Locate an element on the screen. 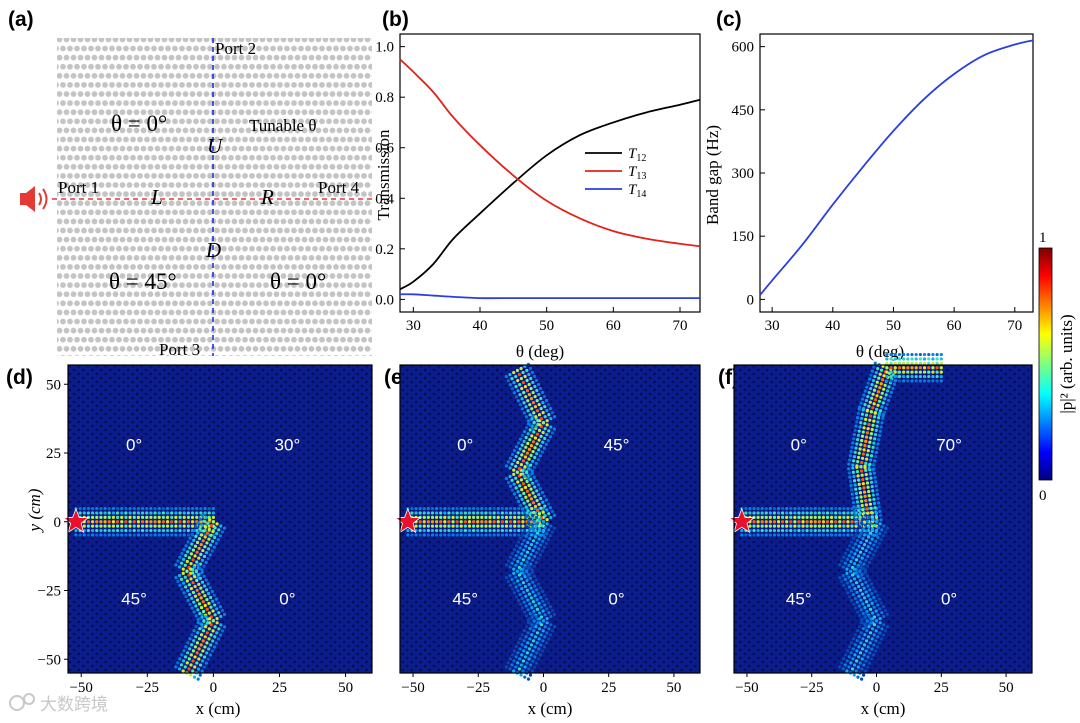  c-ytick-label: 300 is located at coordinates (743, 174).